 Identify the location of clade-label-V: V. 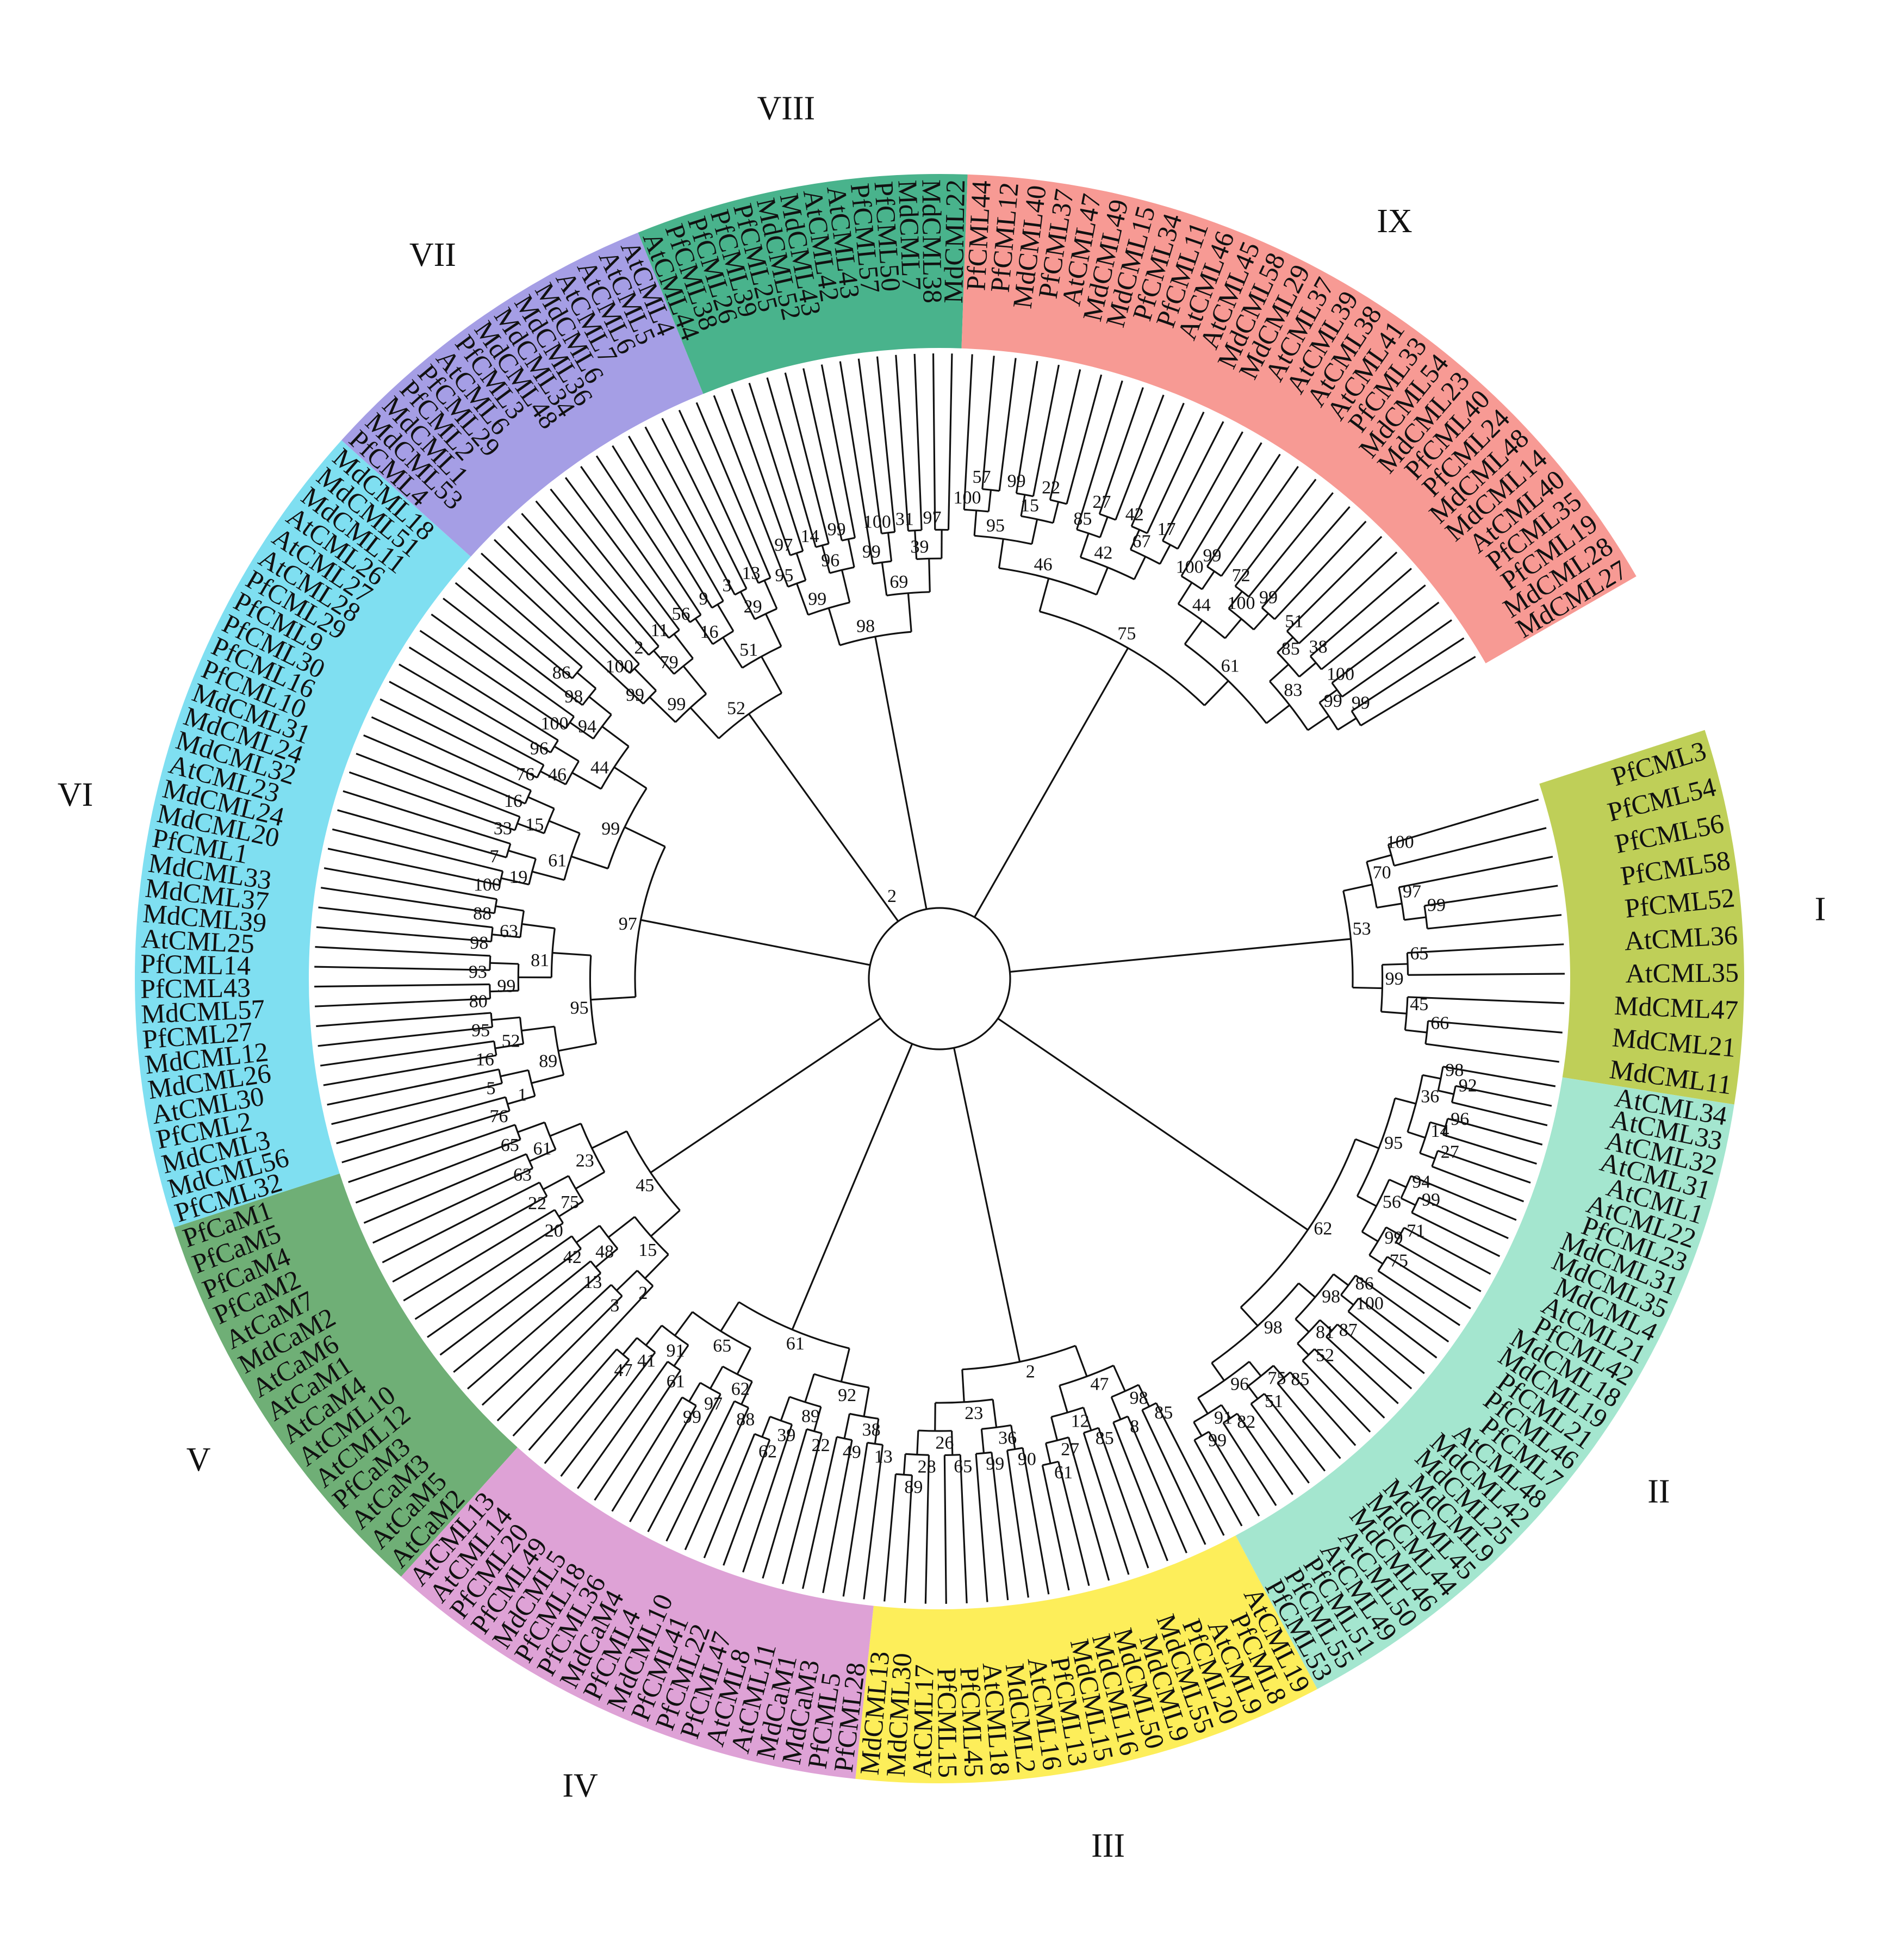
(198, 1459).